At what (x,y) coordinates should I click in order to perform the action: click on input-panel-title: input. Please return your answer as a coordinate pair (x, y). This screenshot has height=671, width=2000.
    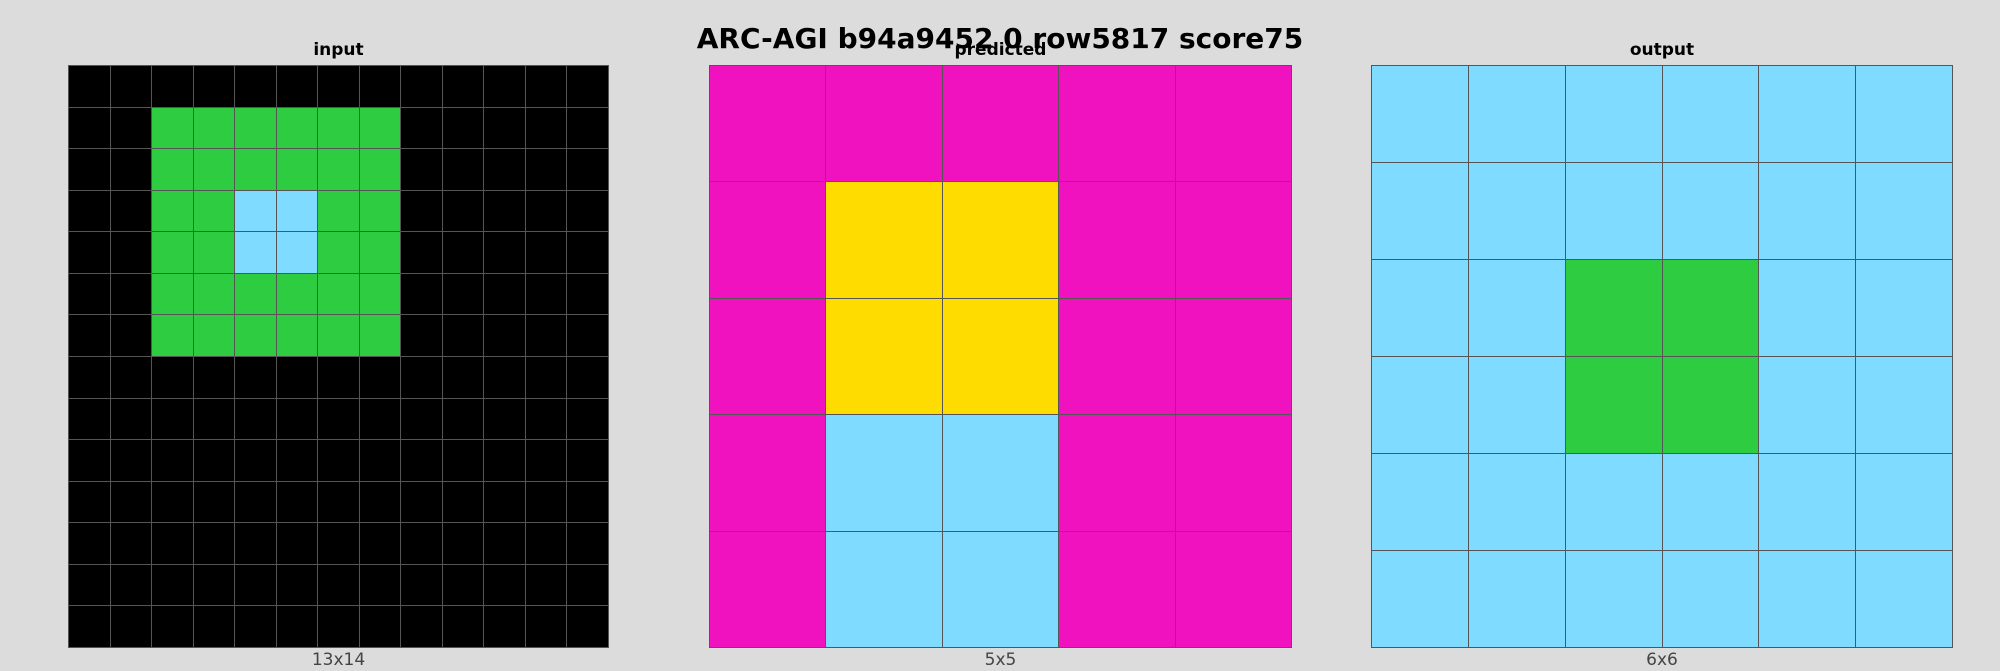
    Looking at the image, I should click on (338, 50).